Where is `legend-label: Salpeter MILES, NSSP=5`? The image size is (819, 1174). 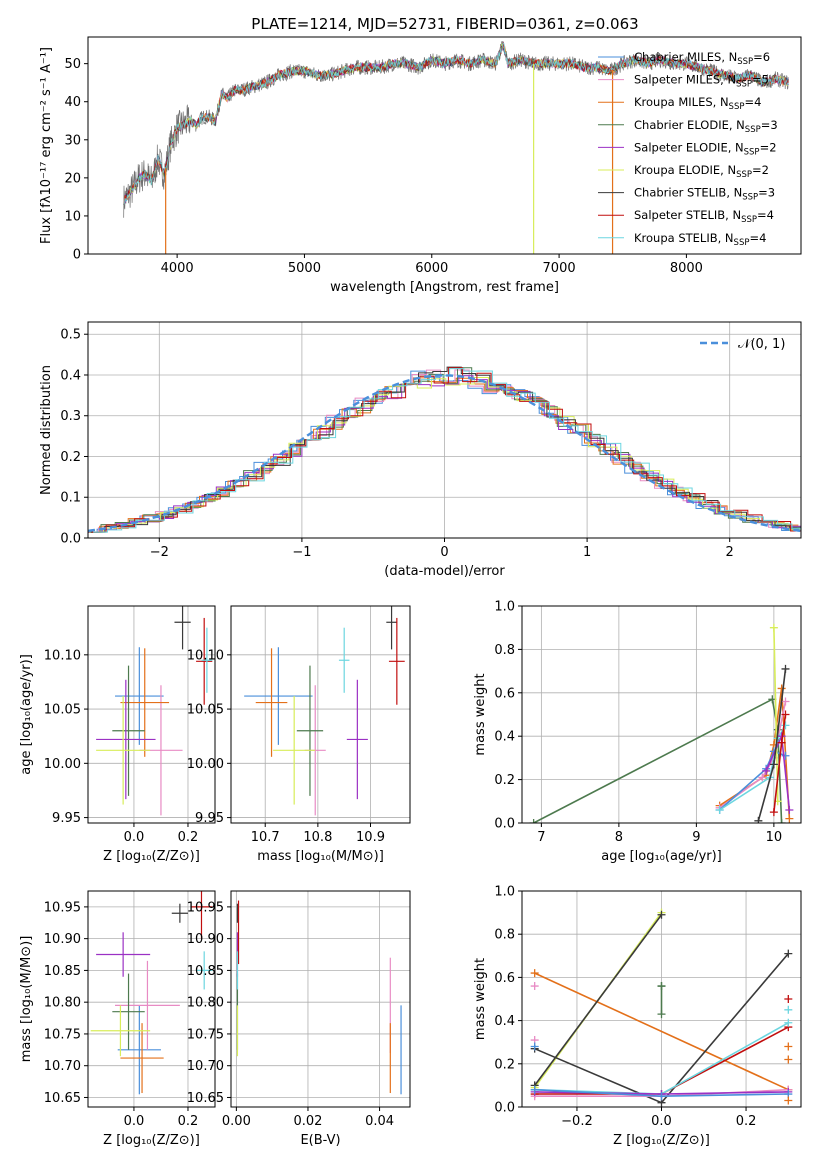 legend-label: Salpeter MILES, NSSP=5 is located at coordinates (701, 81).